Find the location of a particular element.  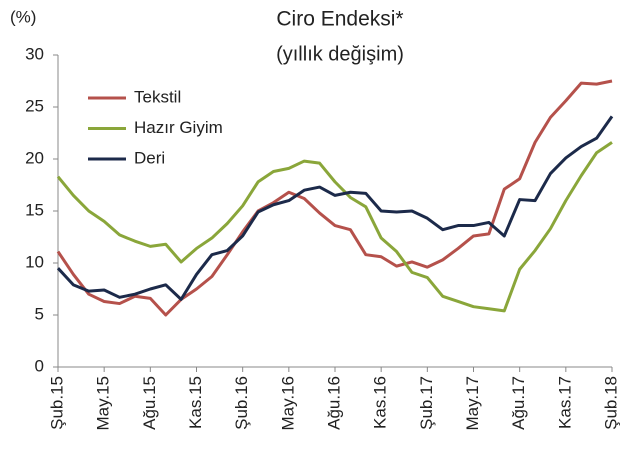

legend-label: Deri is located at coordinates (149, 157).